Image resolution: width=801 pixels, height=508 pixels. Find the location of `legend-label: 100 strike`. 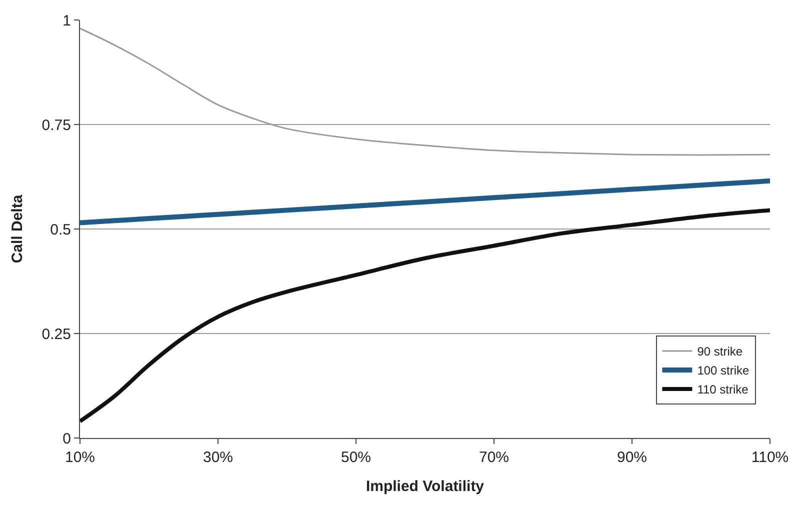

legend-label: 100 strike is located at coordinates (723, 371).